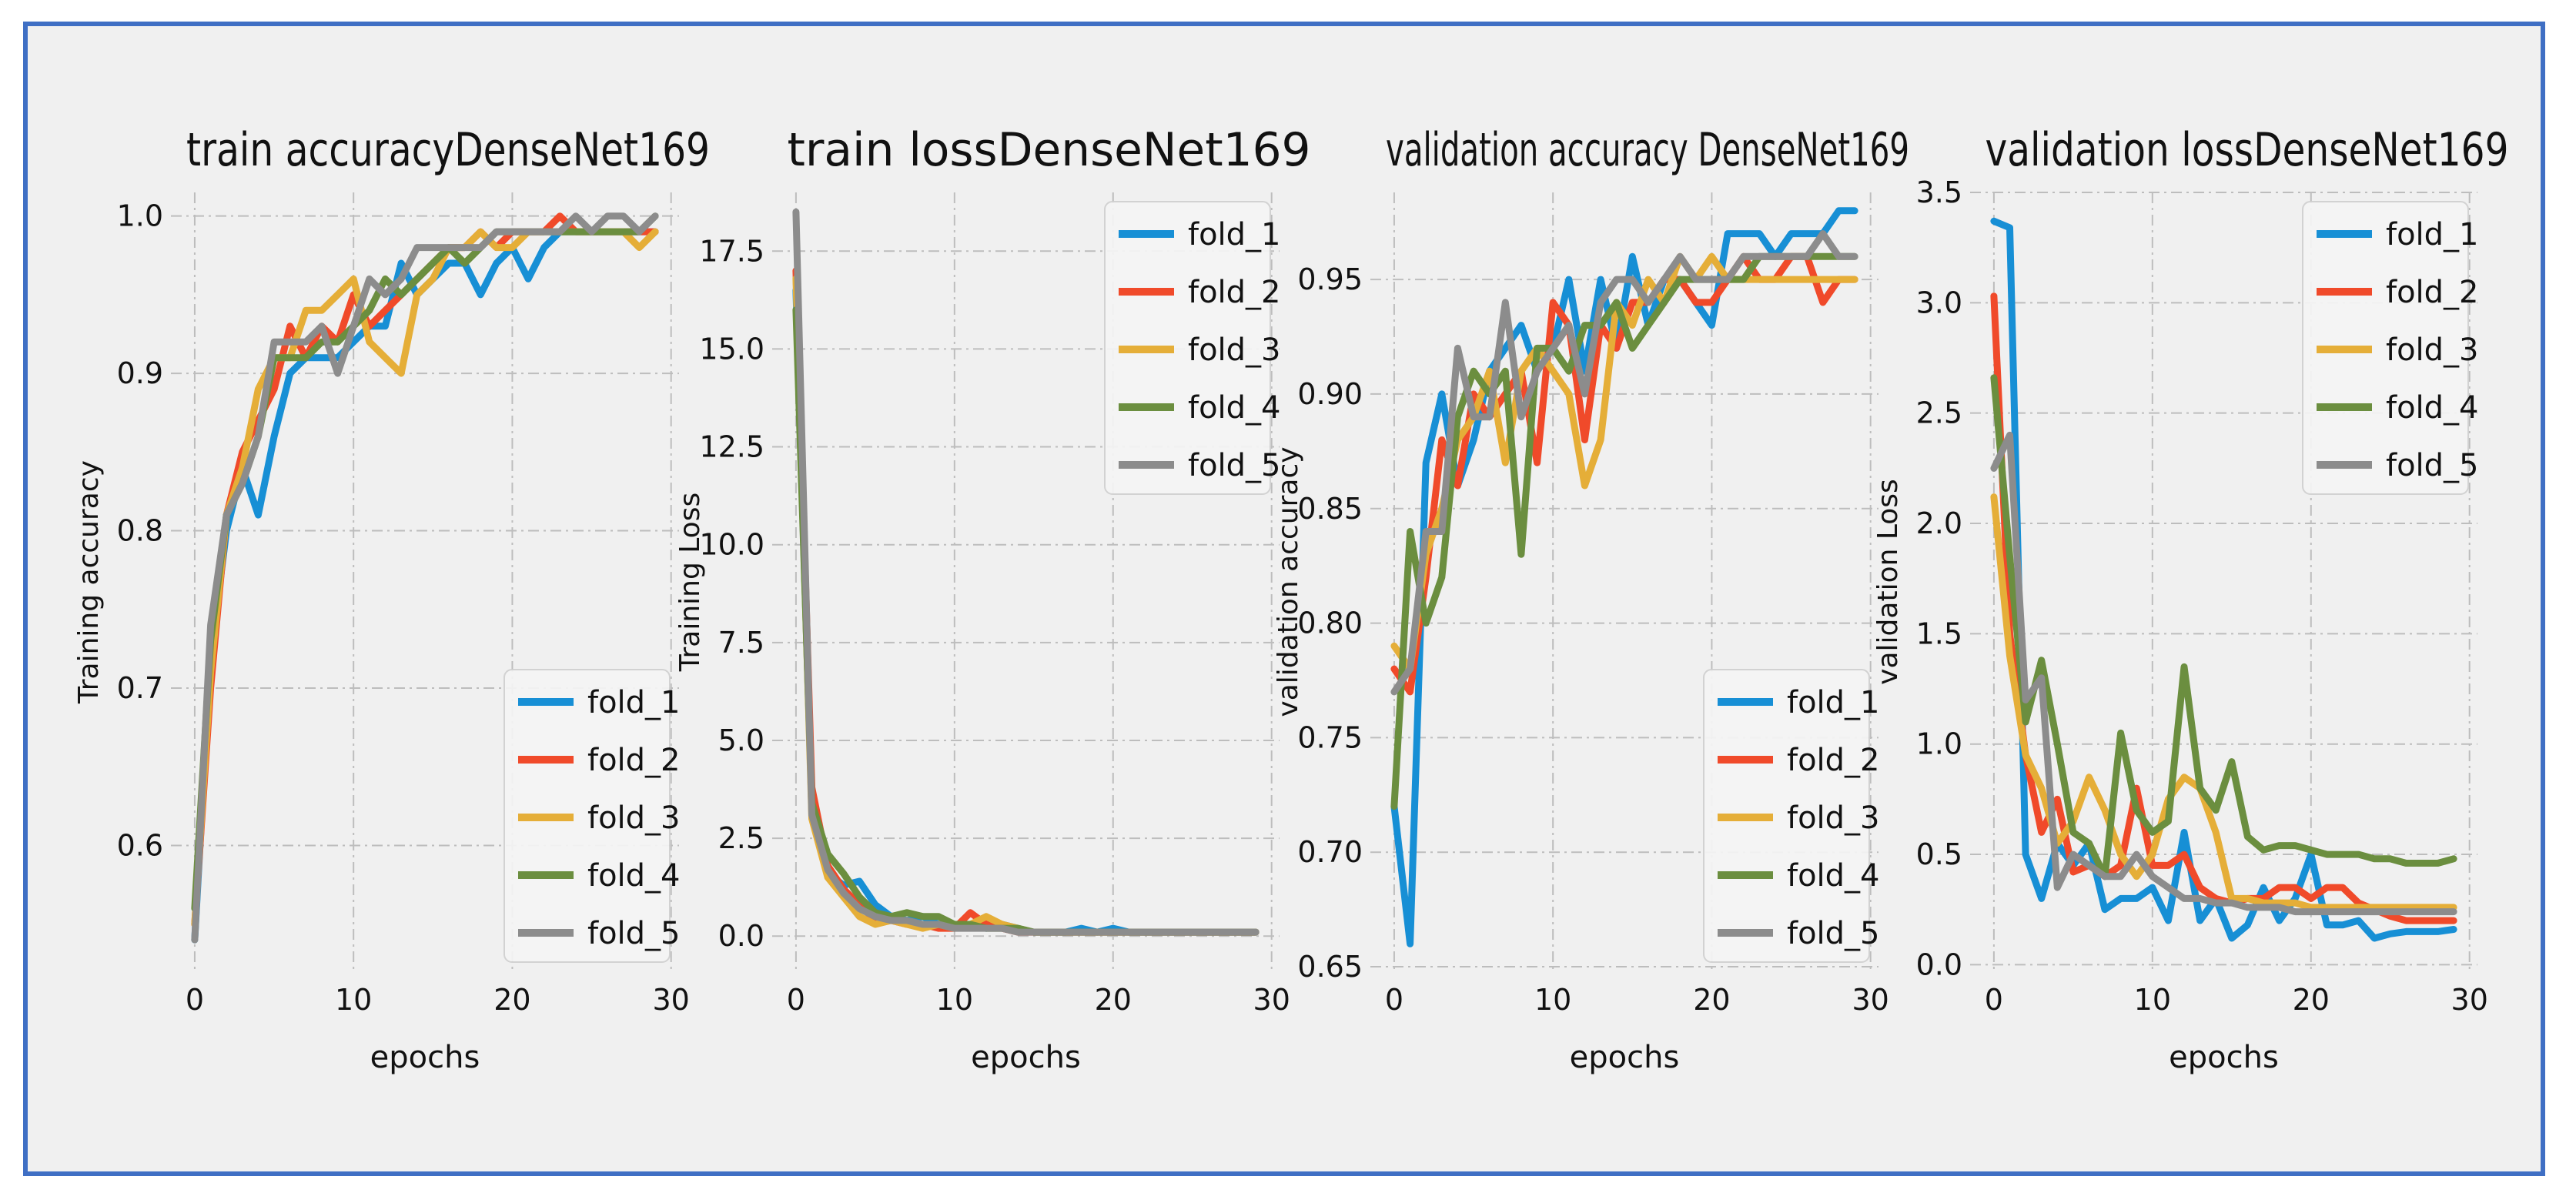 The width and height of the screenshot is (2576, 1203). What do you see at coordinates (1330, 852) in the screenshot?
I see `y-tick-label: 0.70` at bounding box center [1330, 852].